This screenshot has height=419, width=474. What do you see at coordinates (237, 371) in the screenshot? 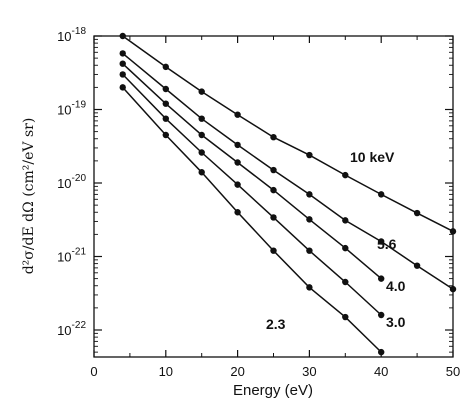
I see `x-tick-label: 20` at bounding box center [237, 371].